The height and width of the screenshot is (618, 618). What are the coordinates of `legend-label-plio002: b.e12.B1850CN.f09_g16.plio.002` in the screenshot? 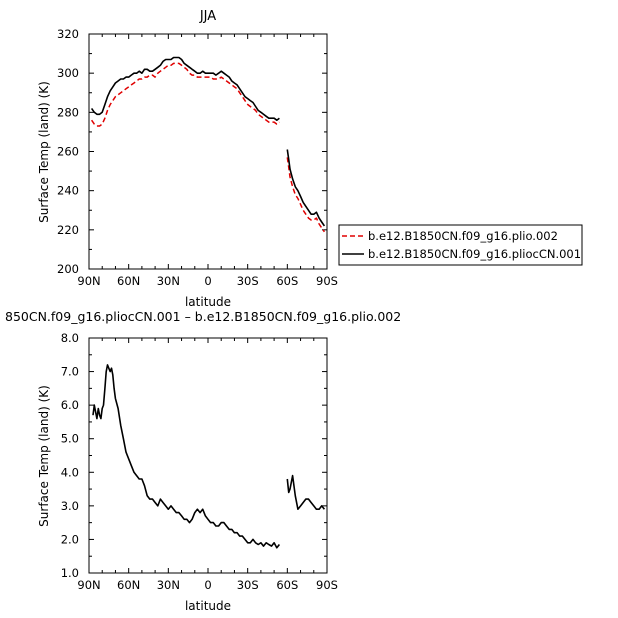 It's located at (463, 236).